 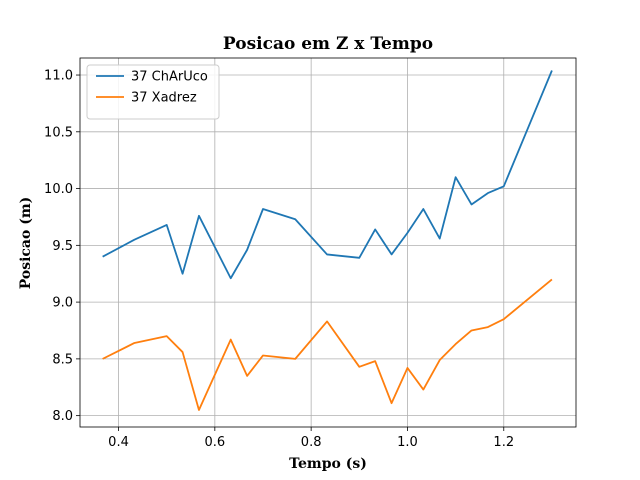 What do you see at coordinates (164, 98) in the screenshot?
I see `legend-label-2: 37 Xadrez` at bounding box center [164, 98].